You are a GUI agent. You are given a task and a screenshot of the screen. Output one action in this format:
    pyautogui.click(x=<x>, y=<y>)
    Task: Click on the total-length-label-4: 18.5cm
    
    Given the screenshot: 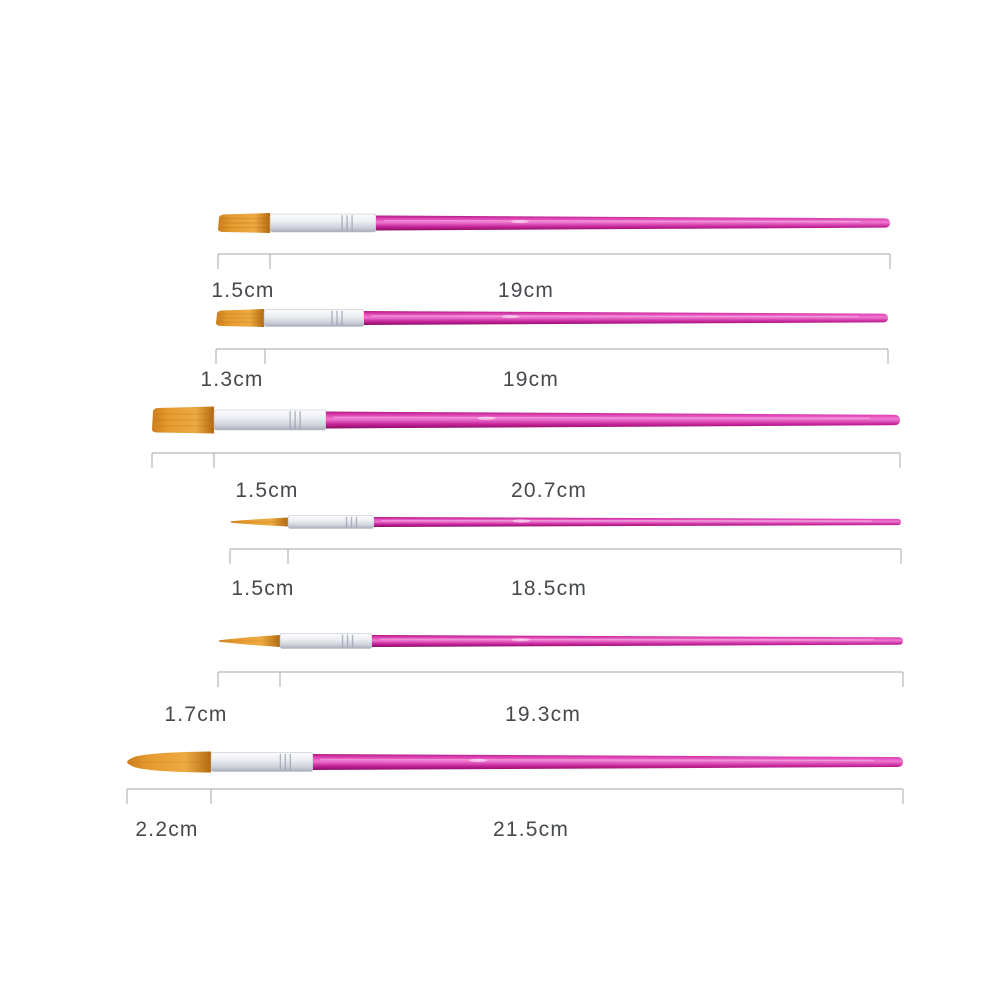 What is the action you would take?
    pyautogui.click(x=549, y=588)
    